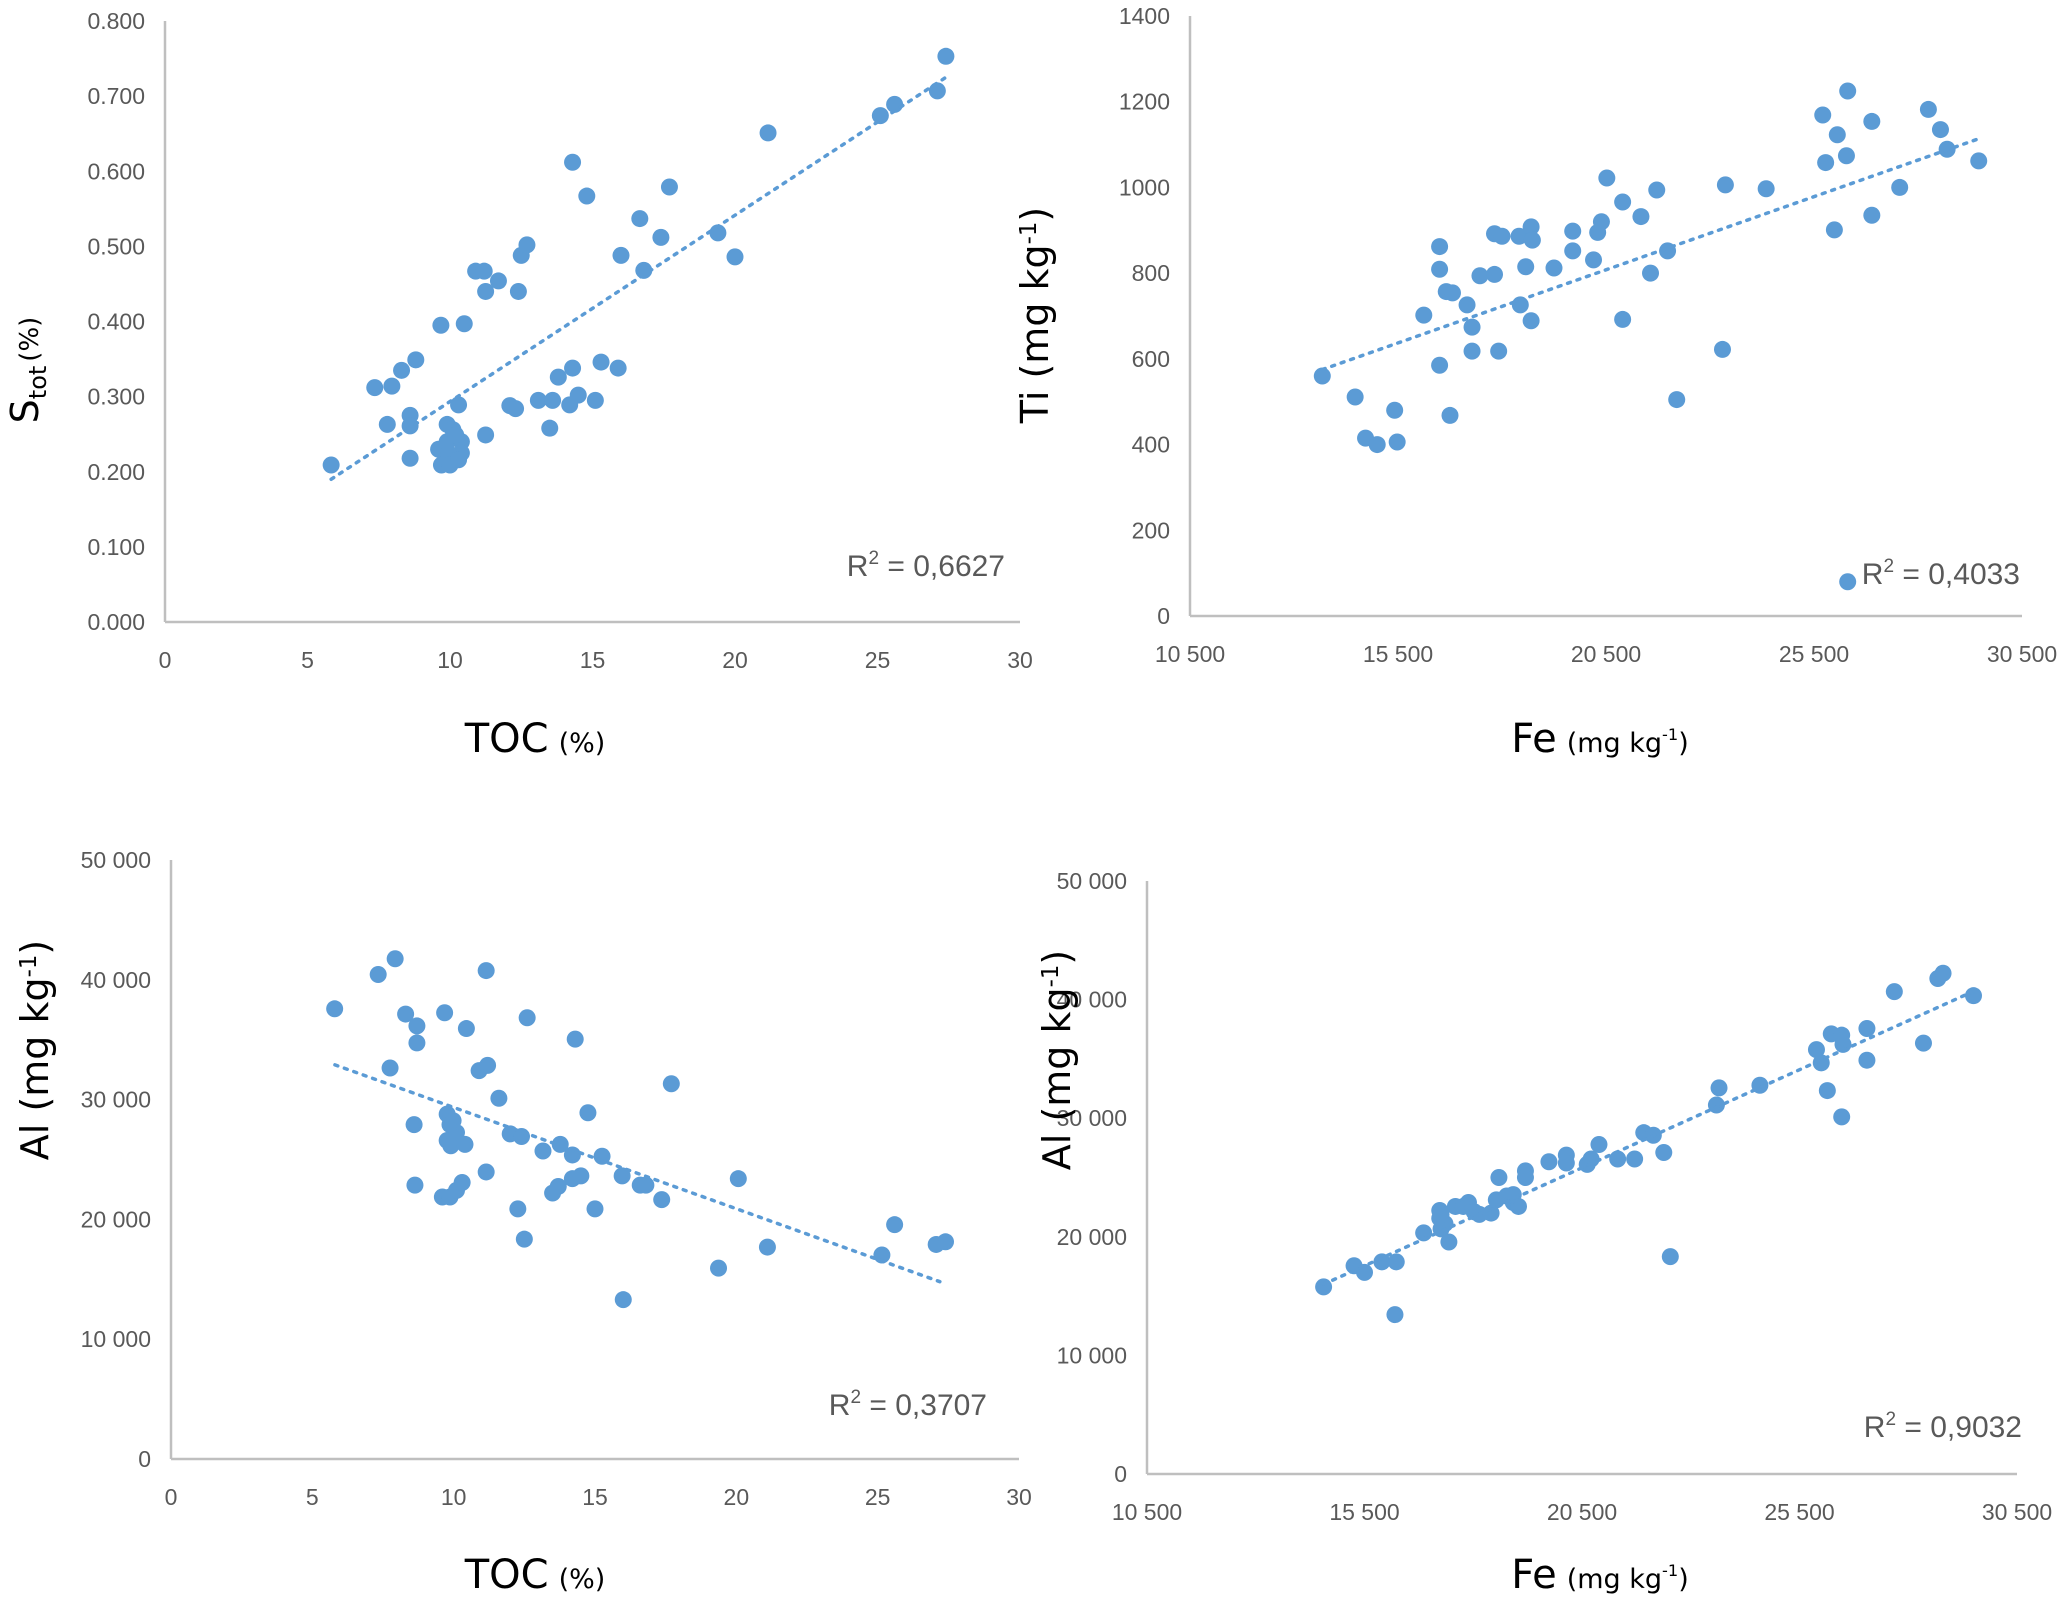 The image size is (2067, 1606). What do you see at coordinates (1151, 359) in the screenshot?
I see `y-tick-label: 600` at bounding box center [1151, 359].